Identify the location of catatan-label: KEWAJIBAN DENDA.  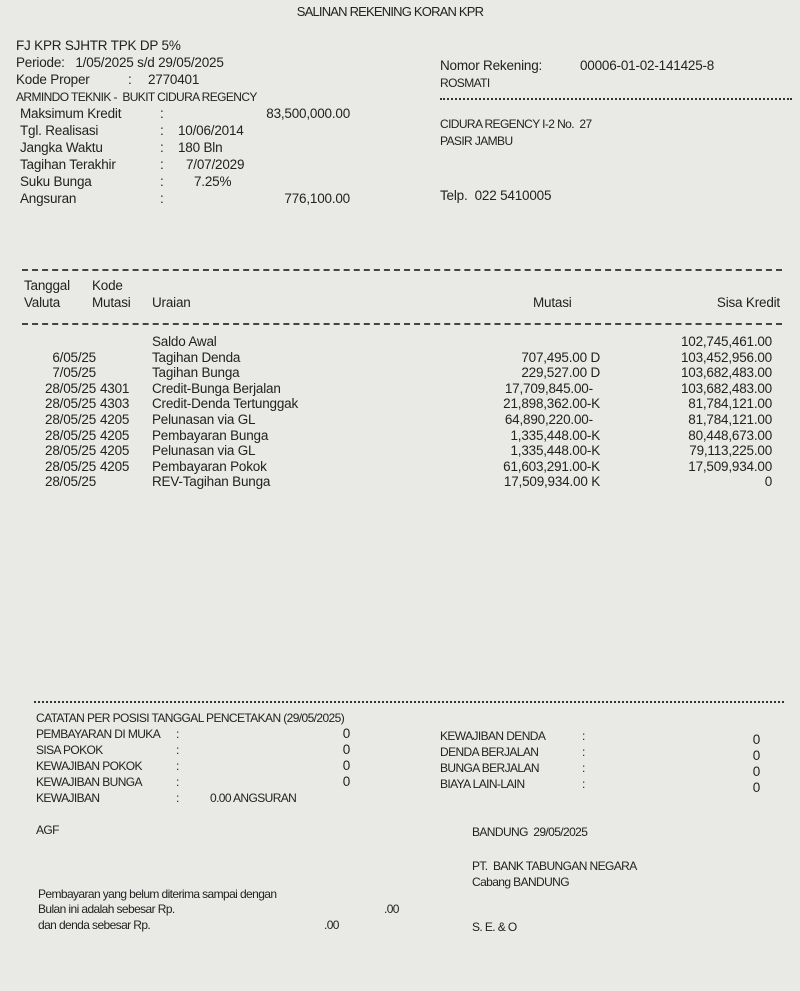
(493, 736).